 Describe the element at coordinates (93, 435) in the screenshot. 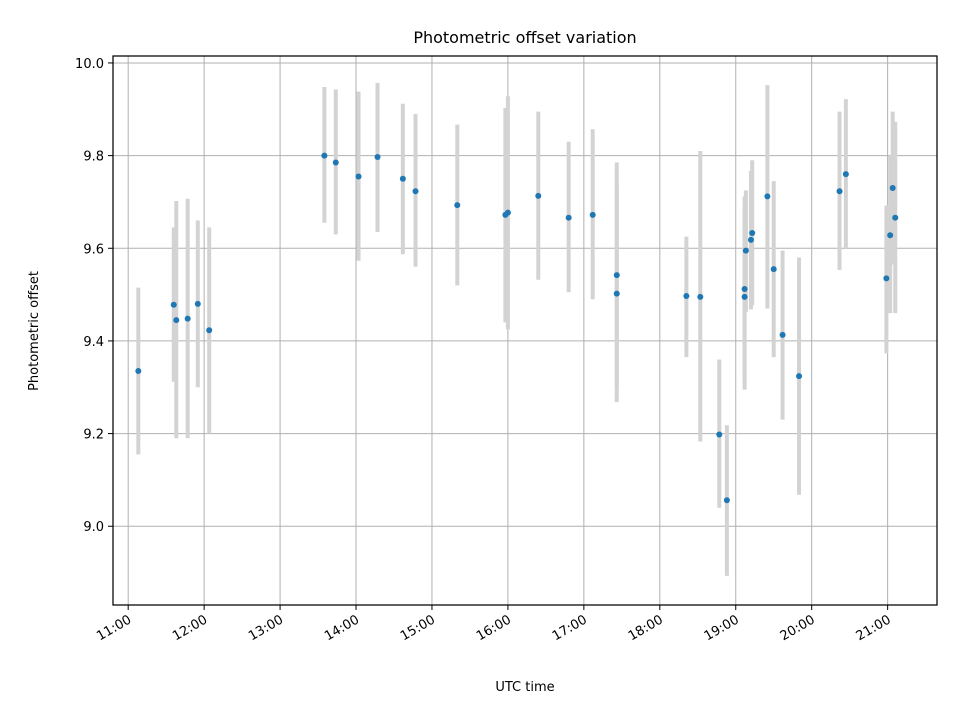

I see `y-tick-label: 9.2` at that location.